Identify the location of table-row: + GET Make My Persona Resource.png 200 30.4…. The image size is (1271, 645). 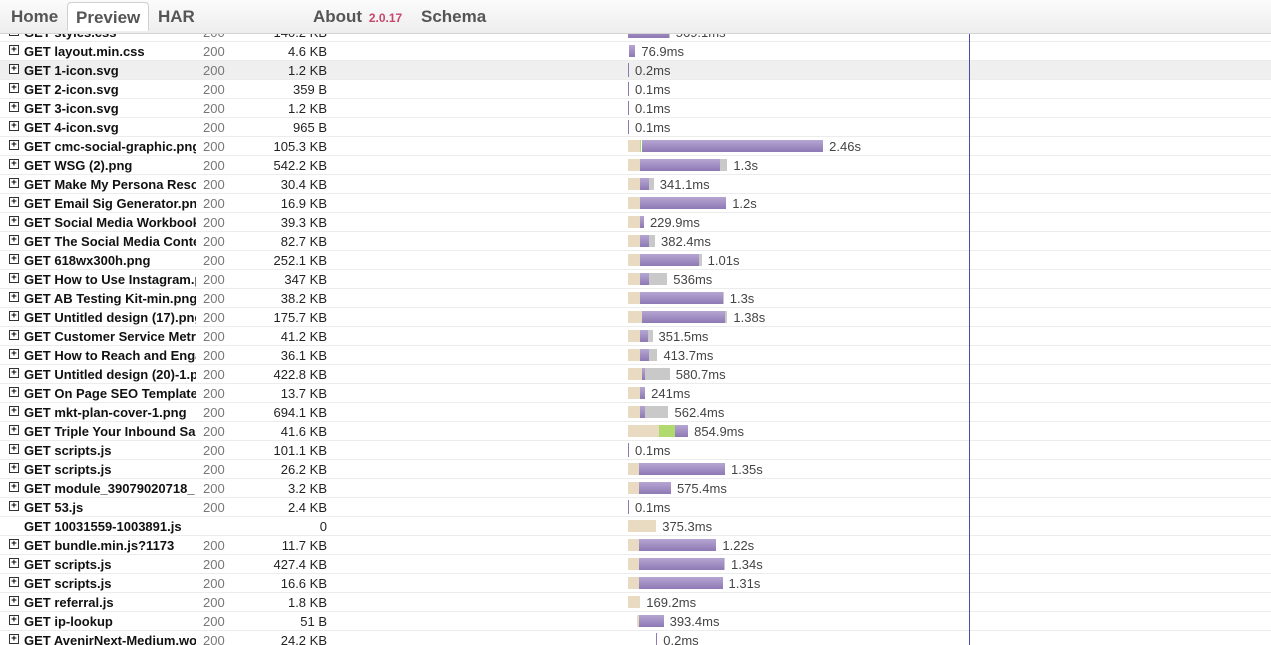
(635, 184).